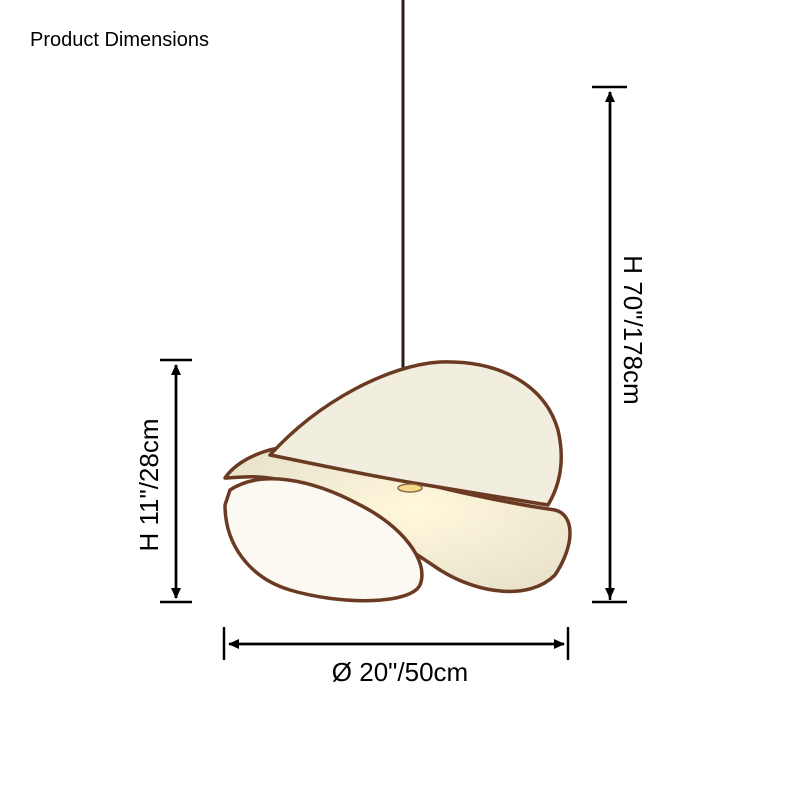 The image size is (800, 800). I want to click on total-height-label: H 70"/178cm, so click(633, 329).